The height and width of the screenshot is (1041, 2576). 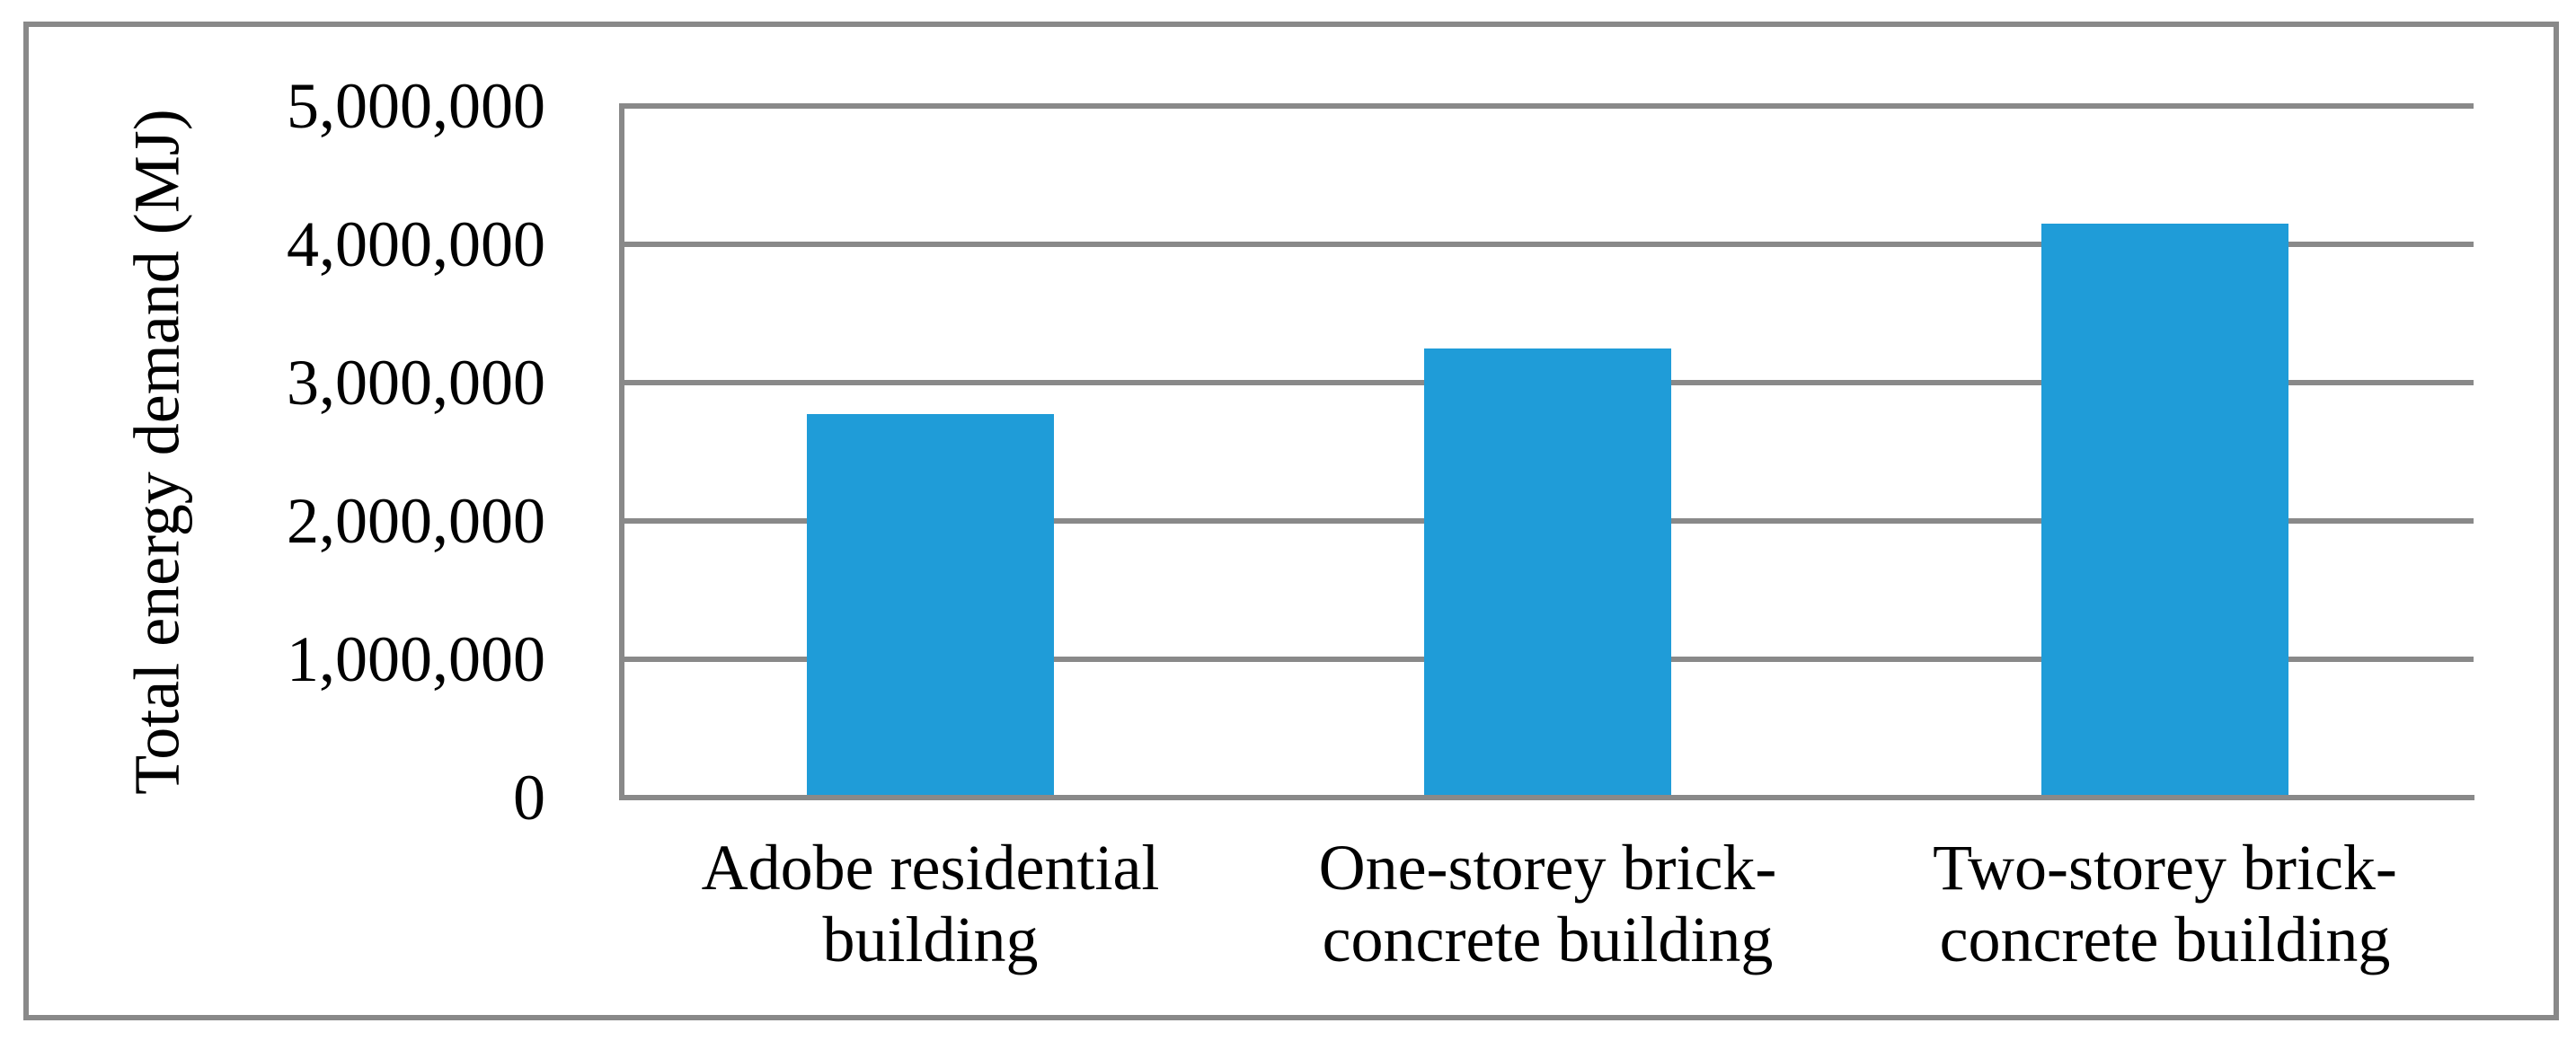 What do you see at coordinates (416, 383) in the screenshot?
I see `y-tick-label: 3,000,000` at bounding box center [416, 383].